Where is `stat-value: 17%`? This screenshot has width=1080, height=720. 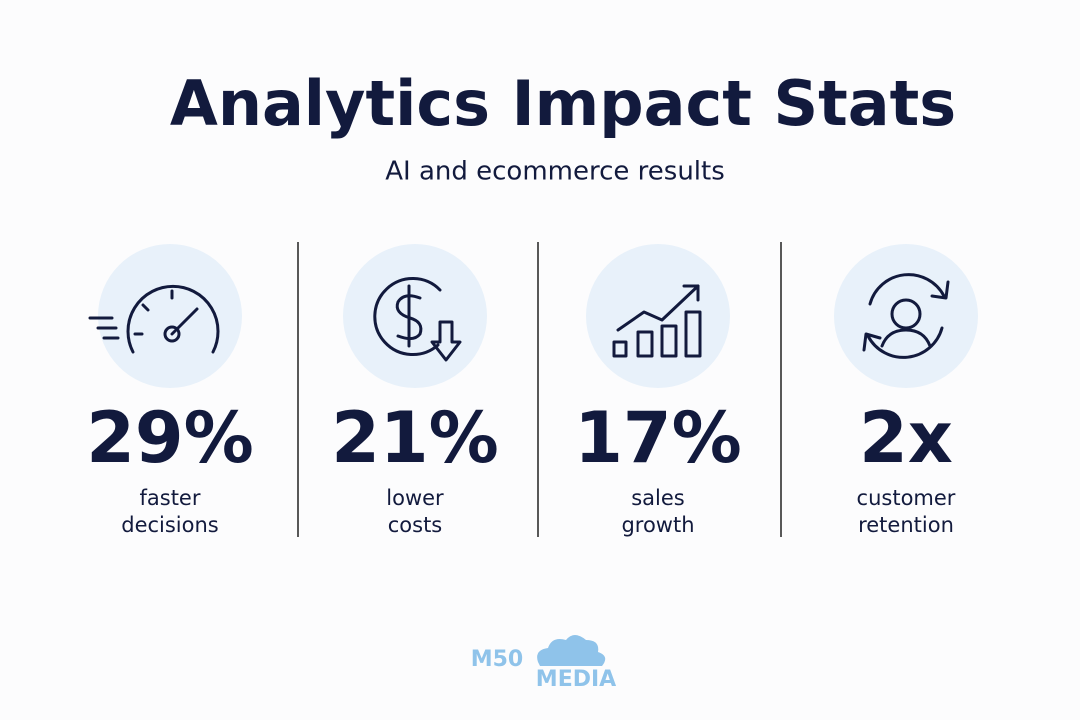 stat-value: 17% is located at coordinates (658, 438).